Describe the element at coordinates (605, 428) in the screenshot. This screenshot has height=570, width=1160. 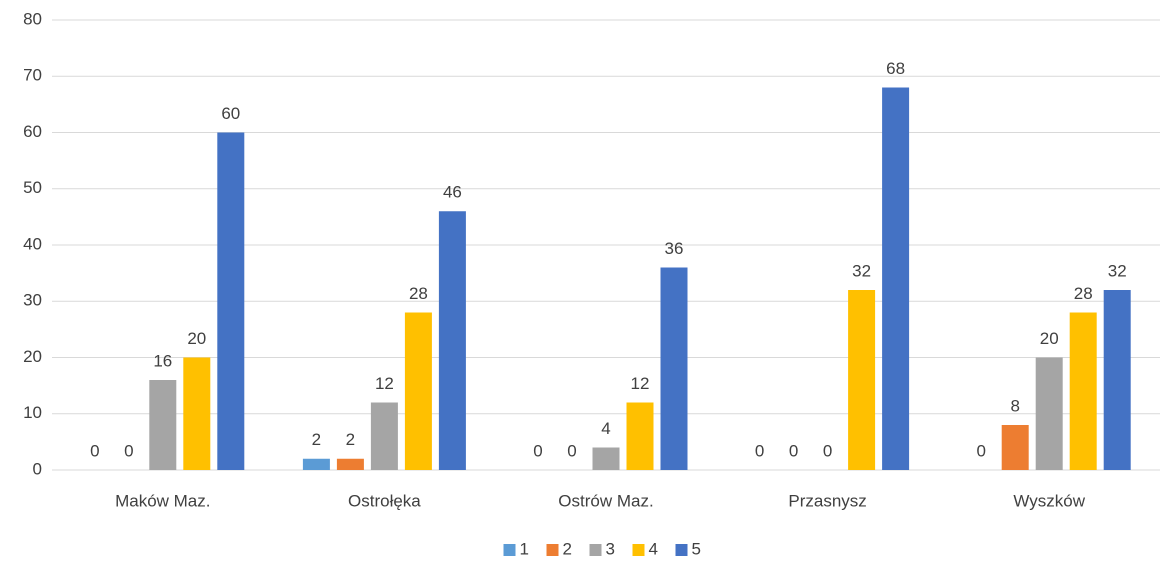
I see `data-label: 4` at that location.